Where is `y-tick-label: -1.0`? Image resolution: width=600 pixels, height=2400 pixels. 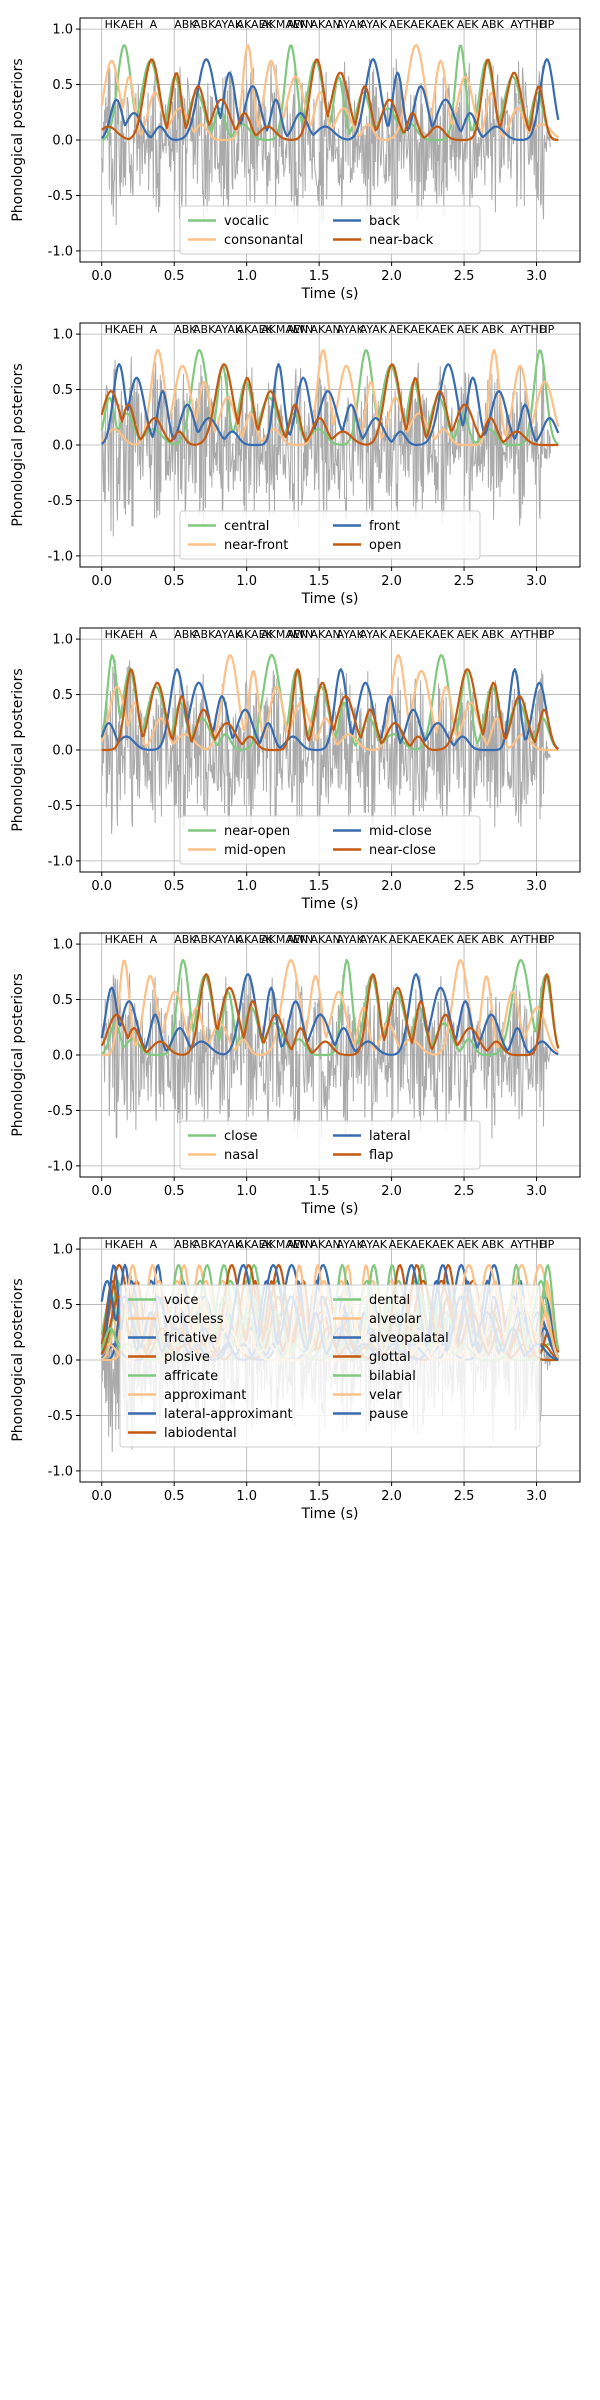 y-tick-label: -1.0 is located at coordinates (60, 251).